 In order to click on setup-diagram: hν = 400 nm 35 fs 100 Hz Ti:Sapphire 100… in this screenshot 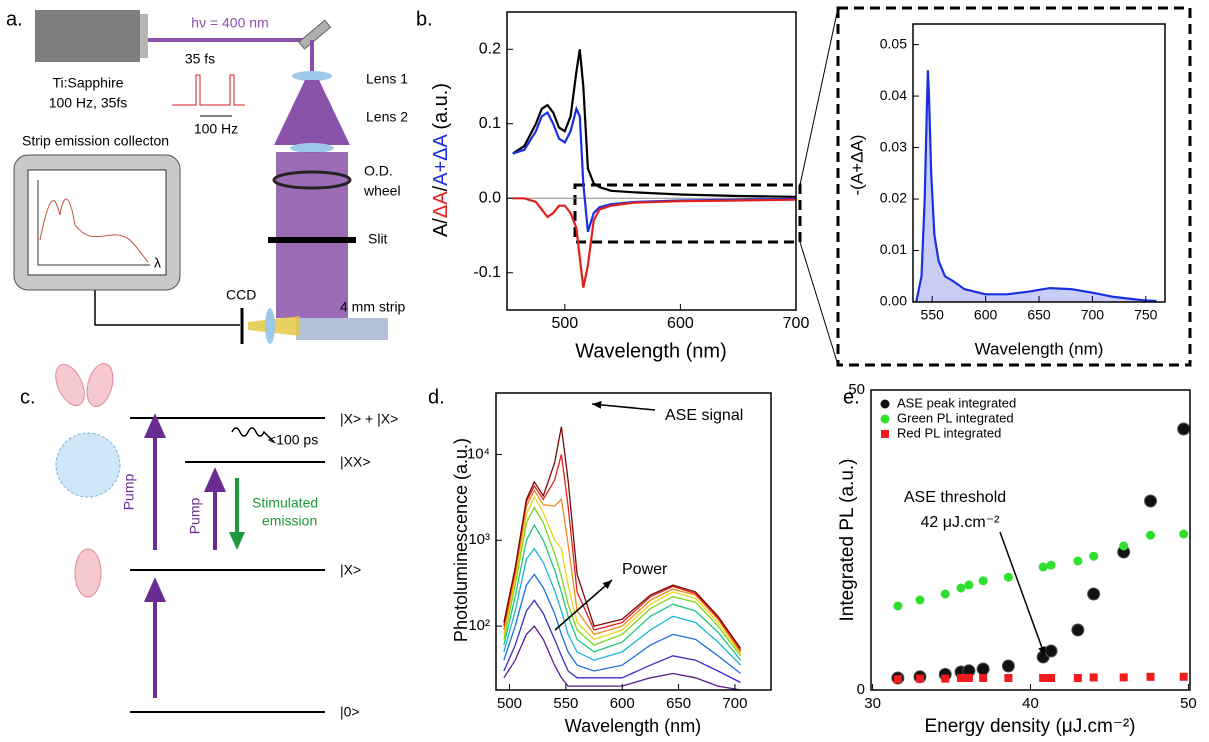, I will do `click(210, 177)`.